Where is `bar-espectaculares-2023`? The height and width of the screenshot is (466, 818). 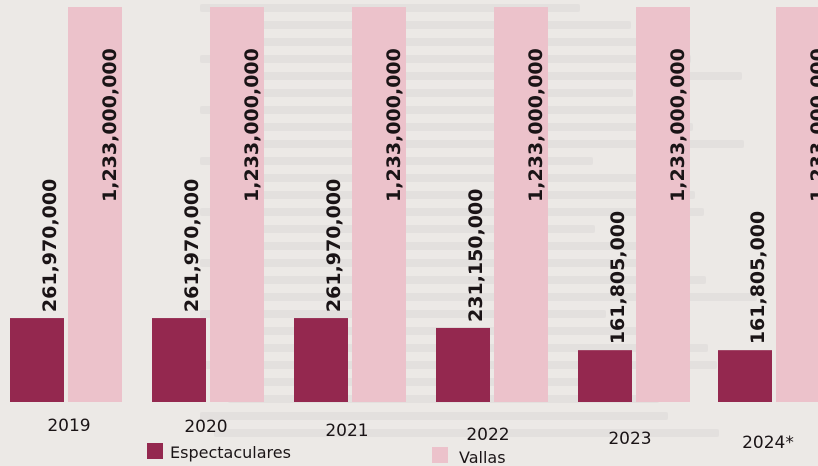 bar-espectaculares-2023 is located at coordinates (605, 376).